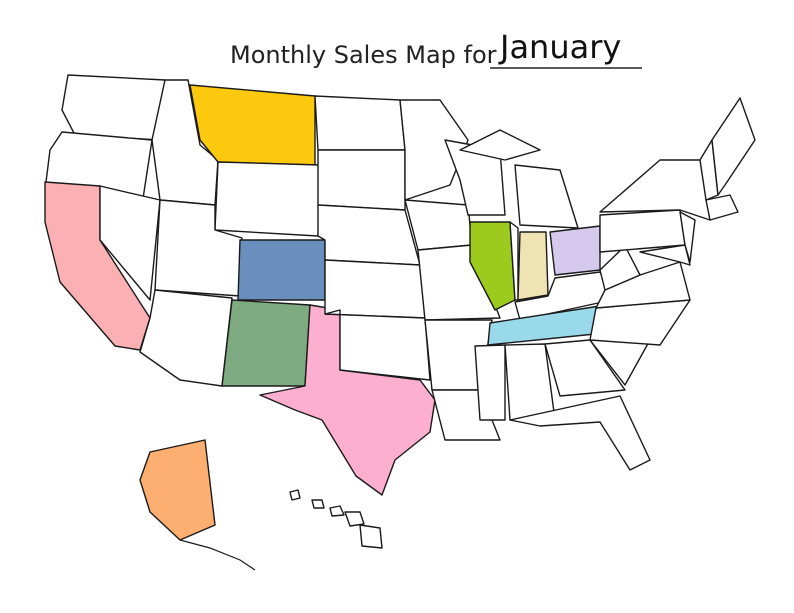  I want to click on month-label: January, so click(559, 47).